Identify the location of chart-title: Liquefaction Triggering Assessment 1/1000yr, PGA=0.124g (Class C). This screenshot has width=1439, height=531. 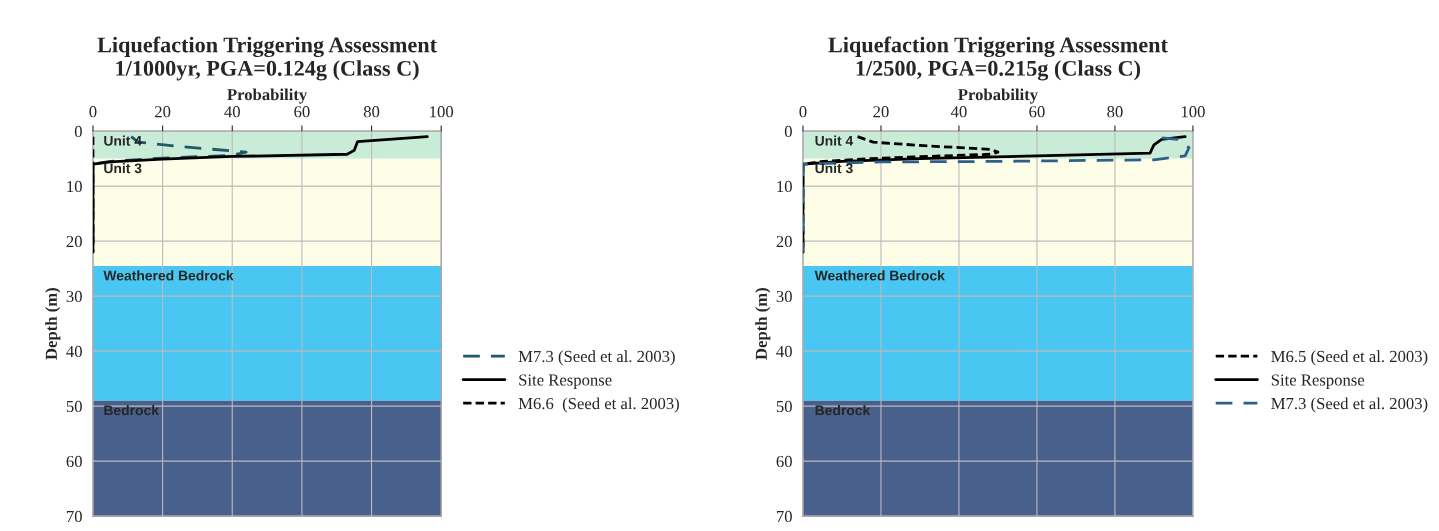
(267, 58).